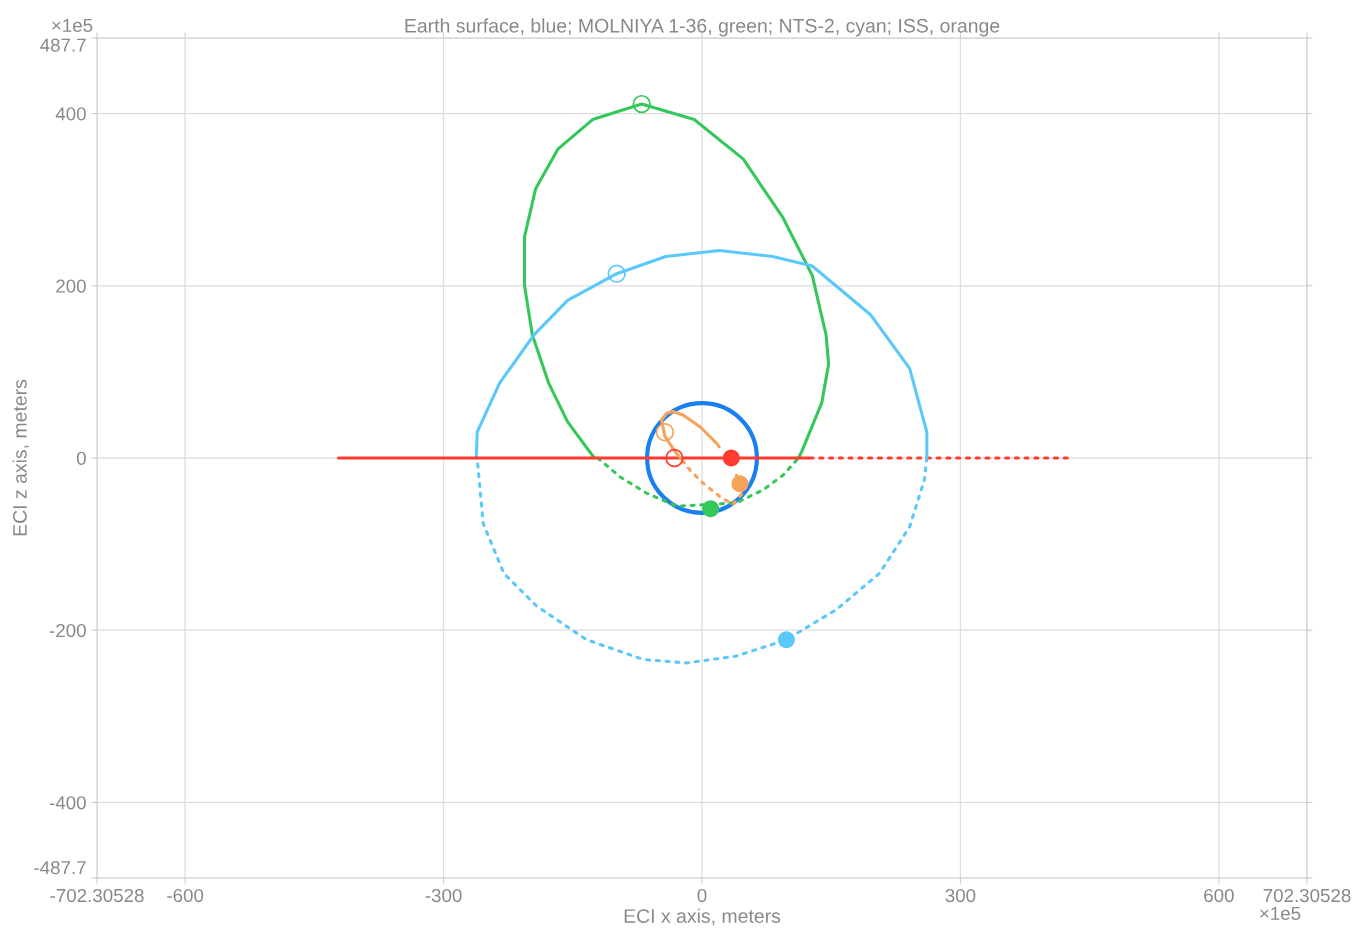  Describe the element at coordinates (960, 895) in the screenshot. I see `x-tick-label: 300` at that location.